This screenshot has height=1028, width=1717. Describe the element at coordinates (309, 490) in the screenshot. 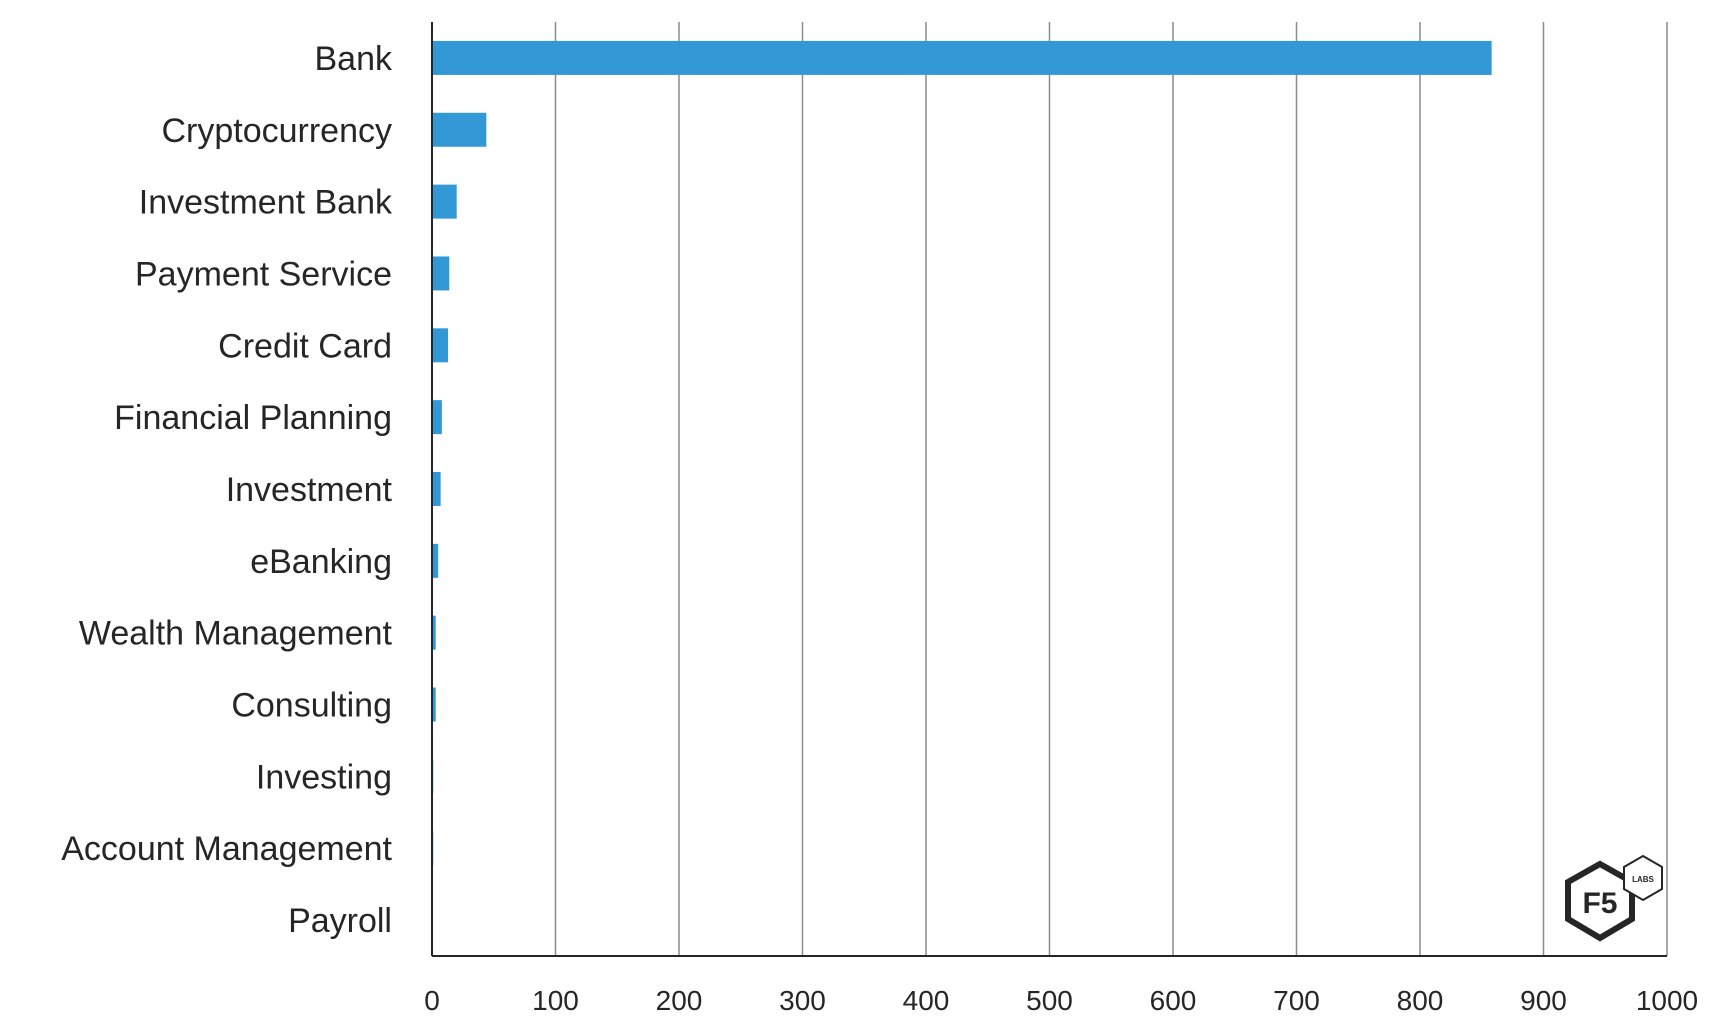

I see `category-label: Investment` at that location.